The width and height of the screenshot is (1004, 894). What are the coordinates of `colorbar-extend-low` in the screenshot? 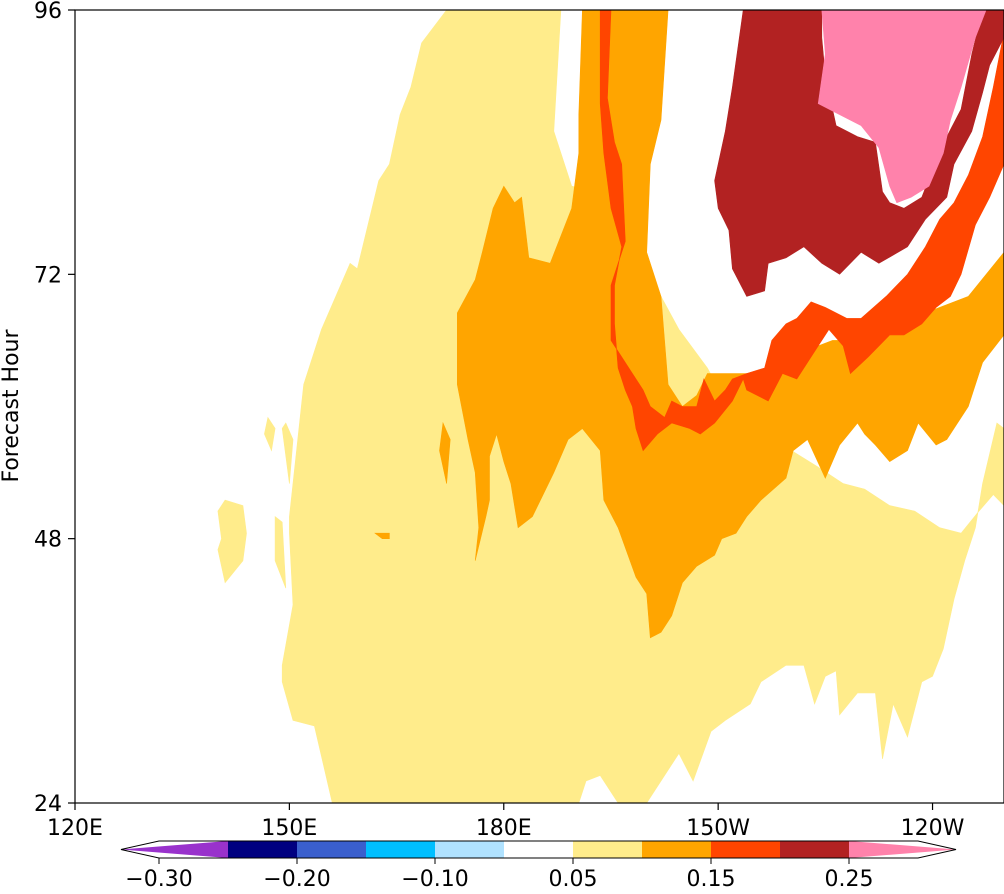 It's located at (174, 849).